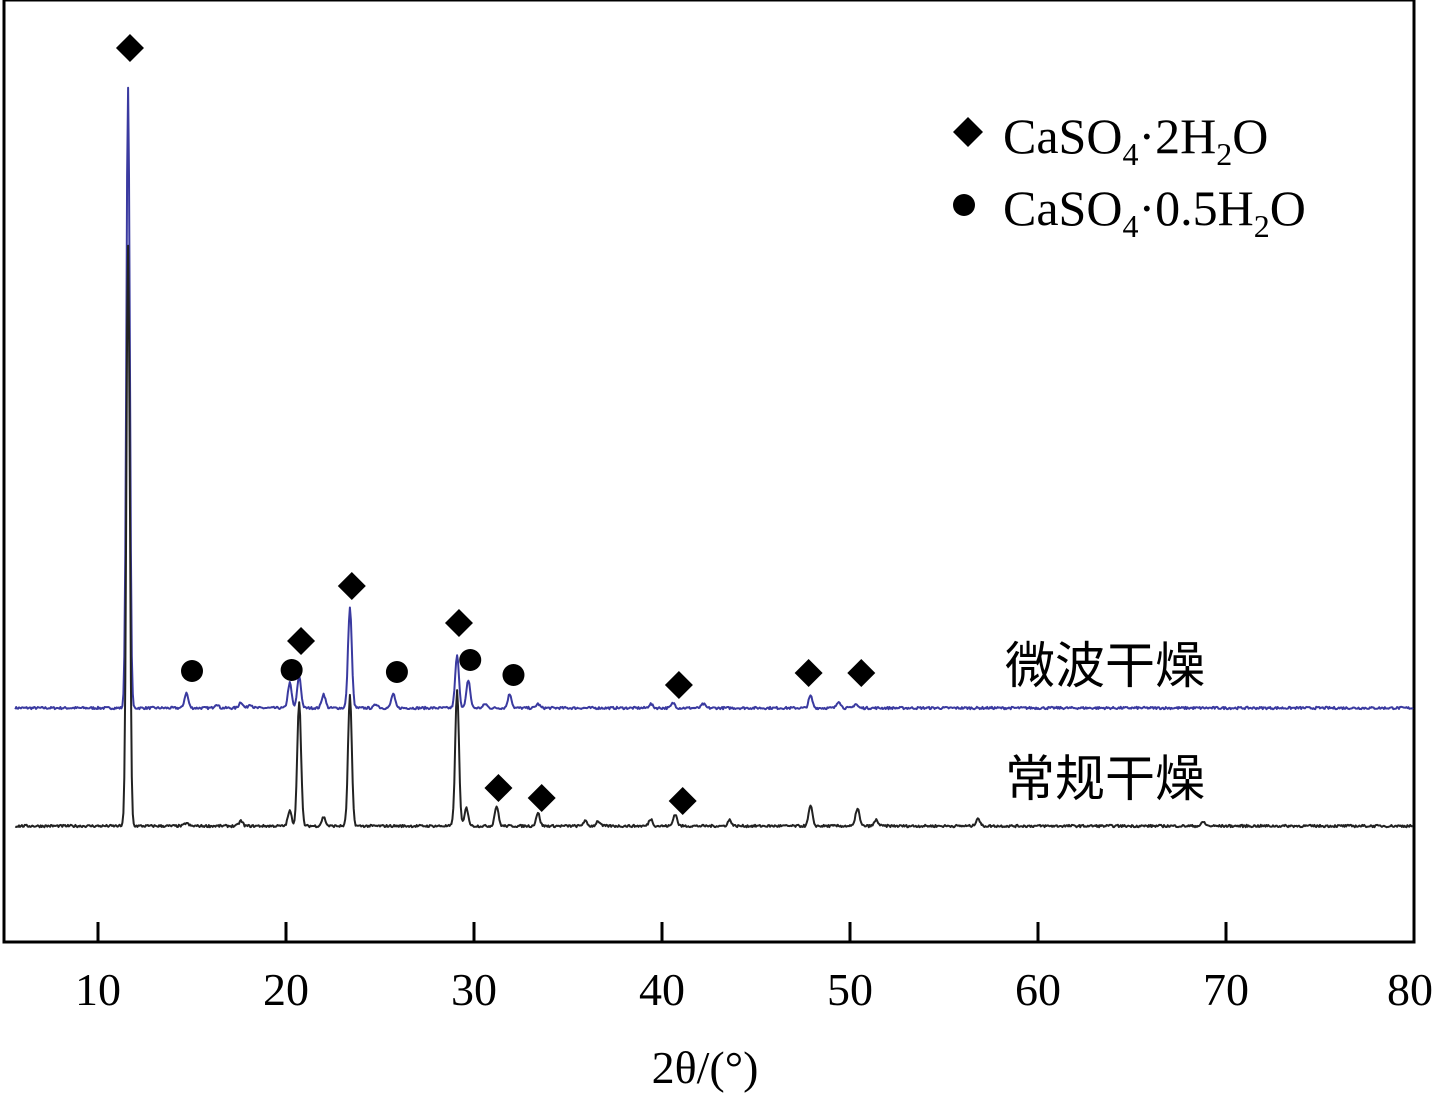 This screenshot has height=1098, width=1446. I want to click on legend-dihydrate-part-3: O, so click(1250, 136).